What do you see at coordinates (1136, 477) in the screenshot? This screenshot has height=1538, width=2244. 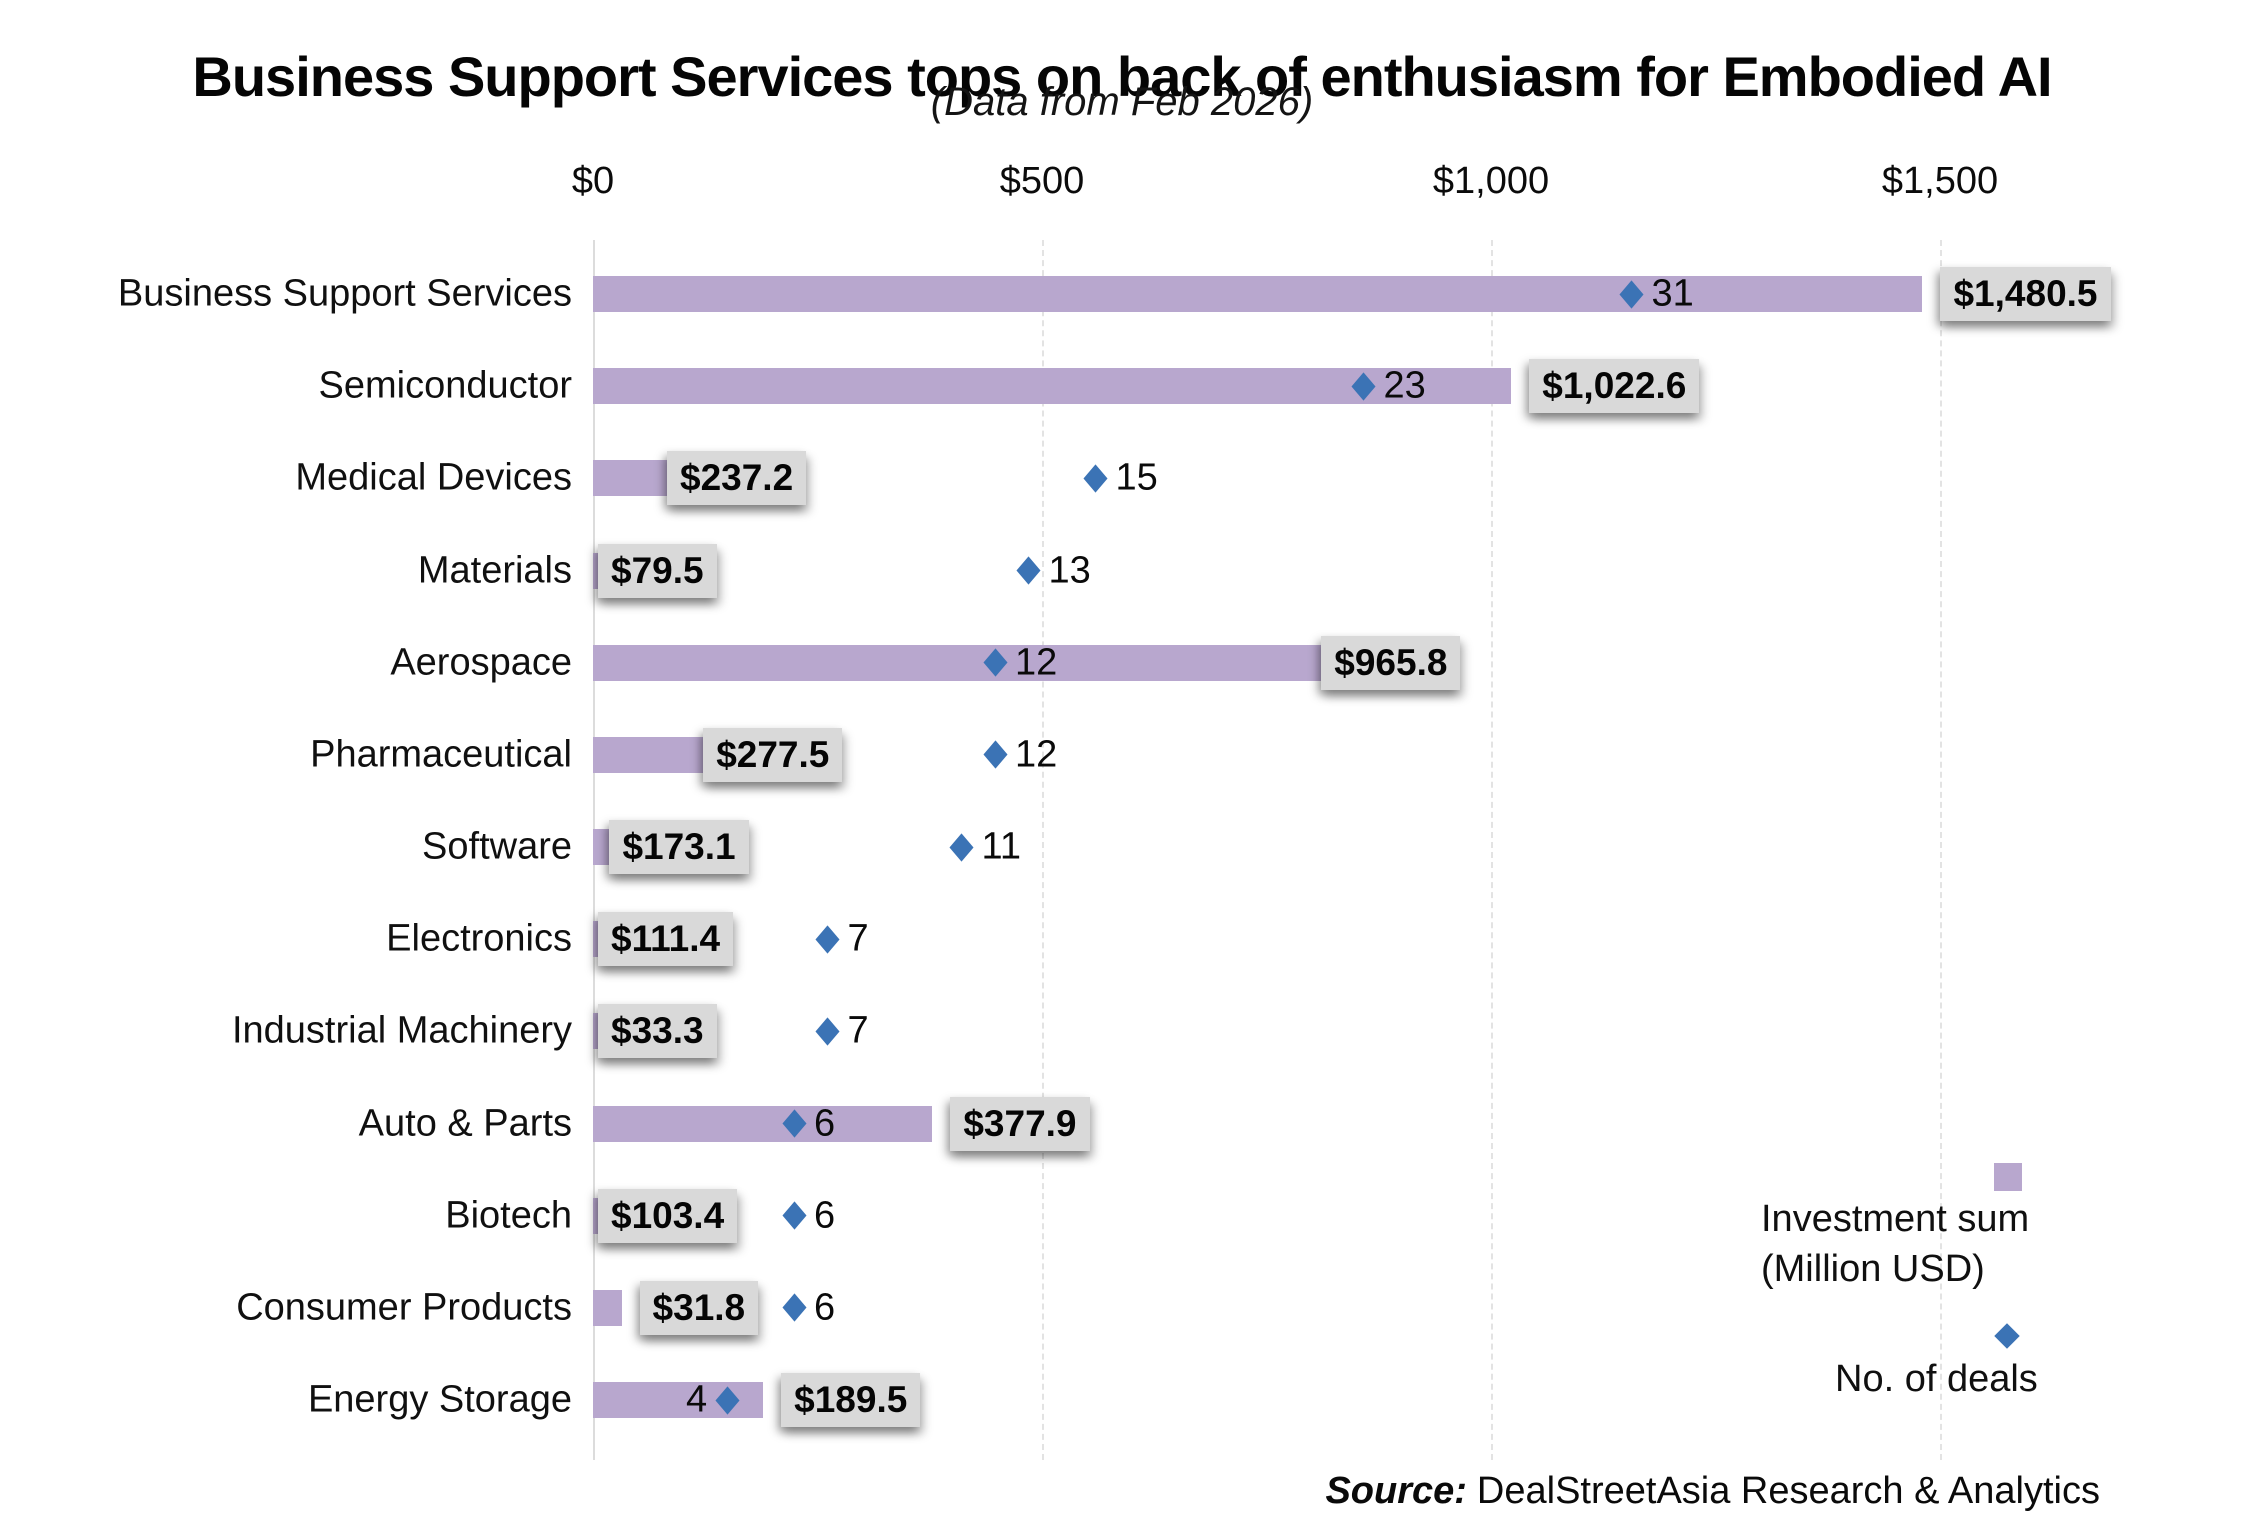 I see `deals-count: 15` at bounding box center [1136, 477].